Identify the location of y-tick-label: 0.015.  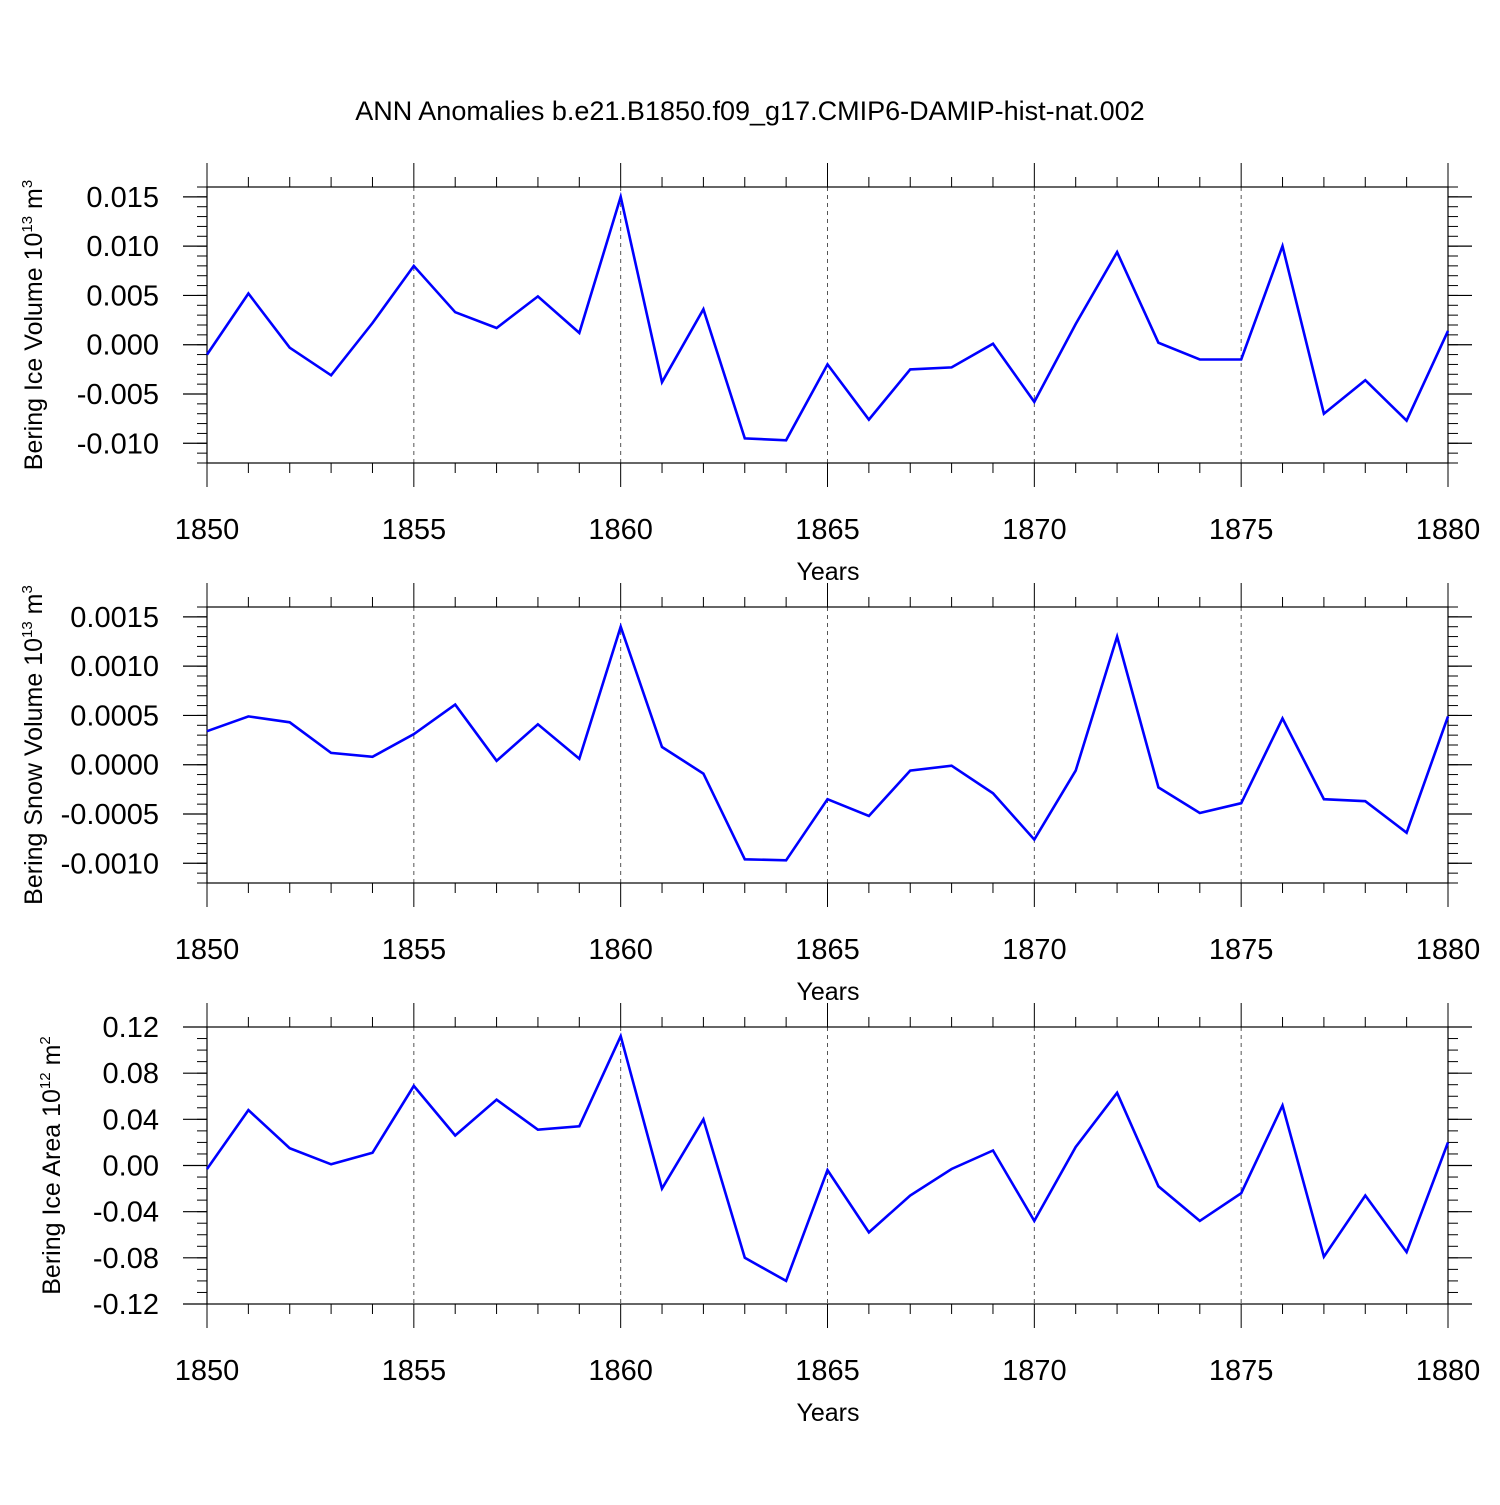
(122, 198).